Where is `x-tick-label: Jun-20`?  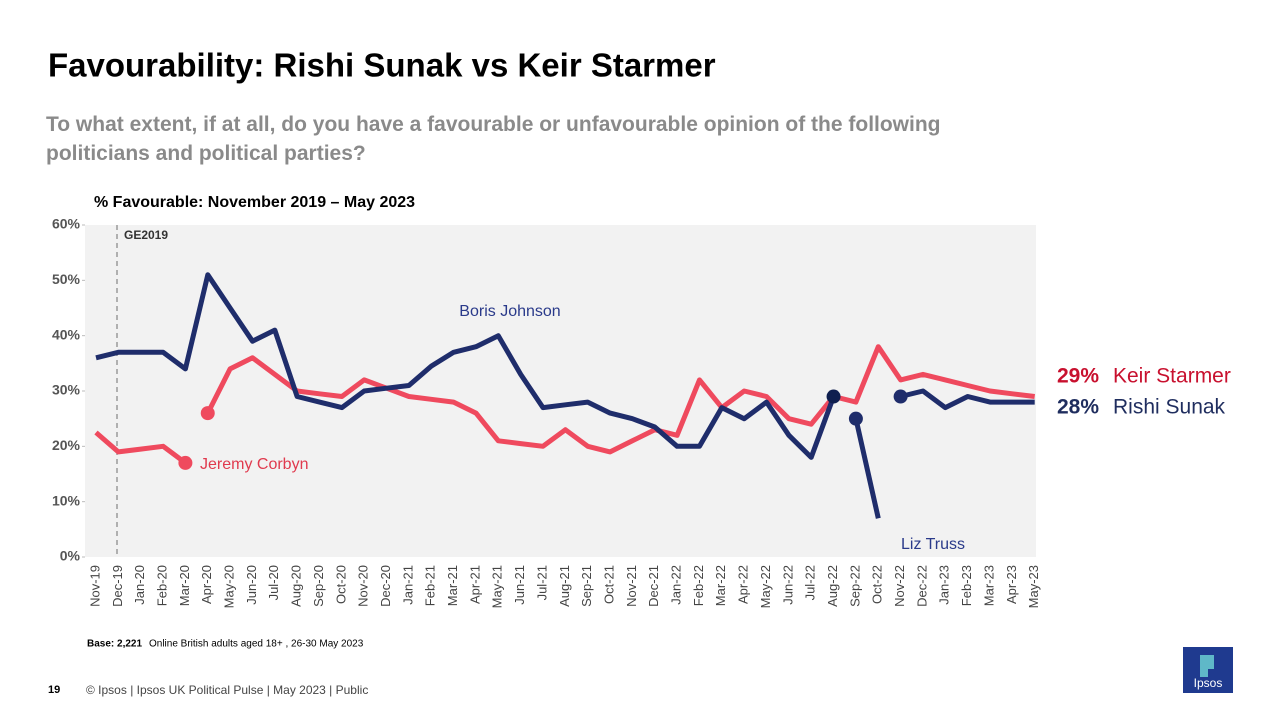
x-tick-label: Jun-20 is located at coordinates (251, 585).